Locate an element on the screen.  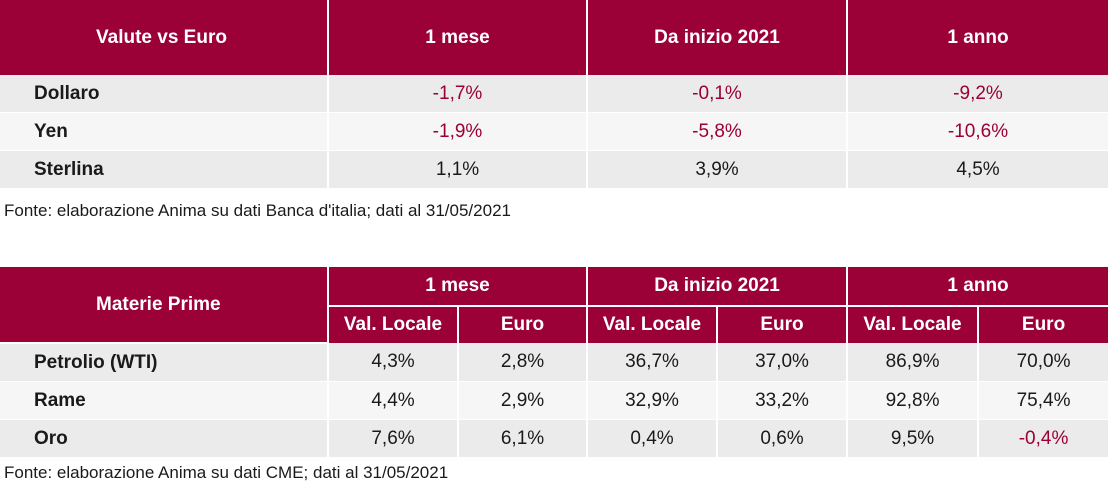
cell-value: -5,8% is located at coordinates (717, 131).